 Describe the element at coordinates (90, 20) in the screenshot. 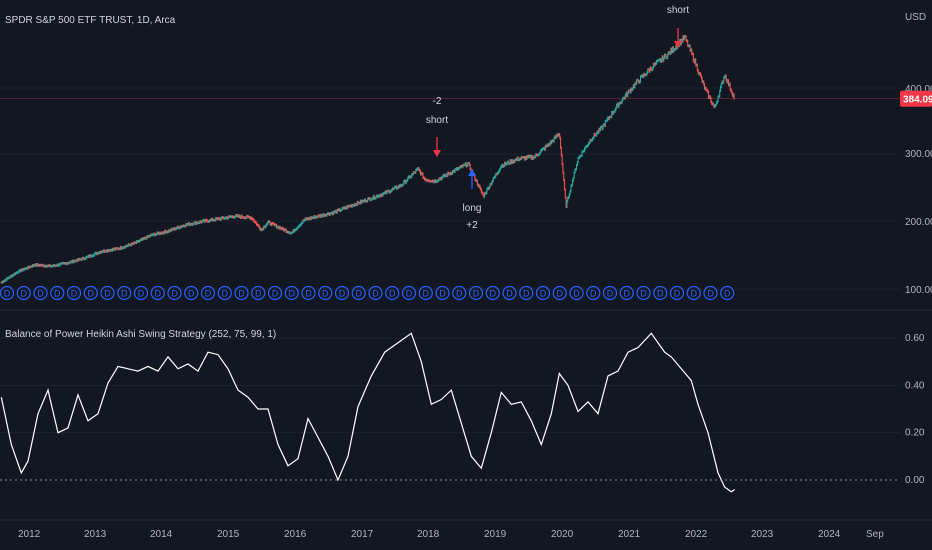

I see `symbol-title: SPDR S&P 500 ETF TRUST, 1D, Arca` at that location.